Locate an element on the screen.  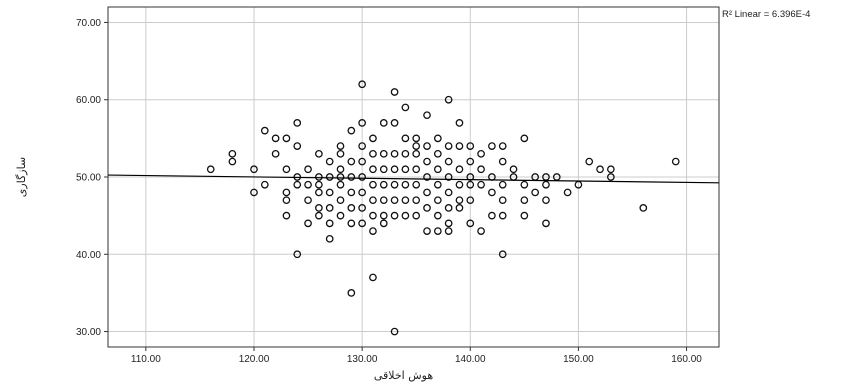
y-axis-title: سازگاری is located at coordinates (21, 177).